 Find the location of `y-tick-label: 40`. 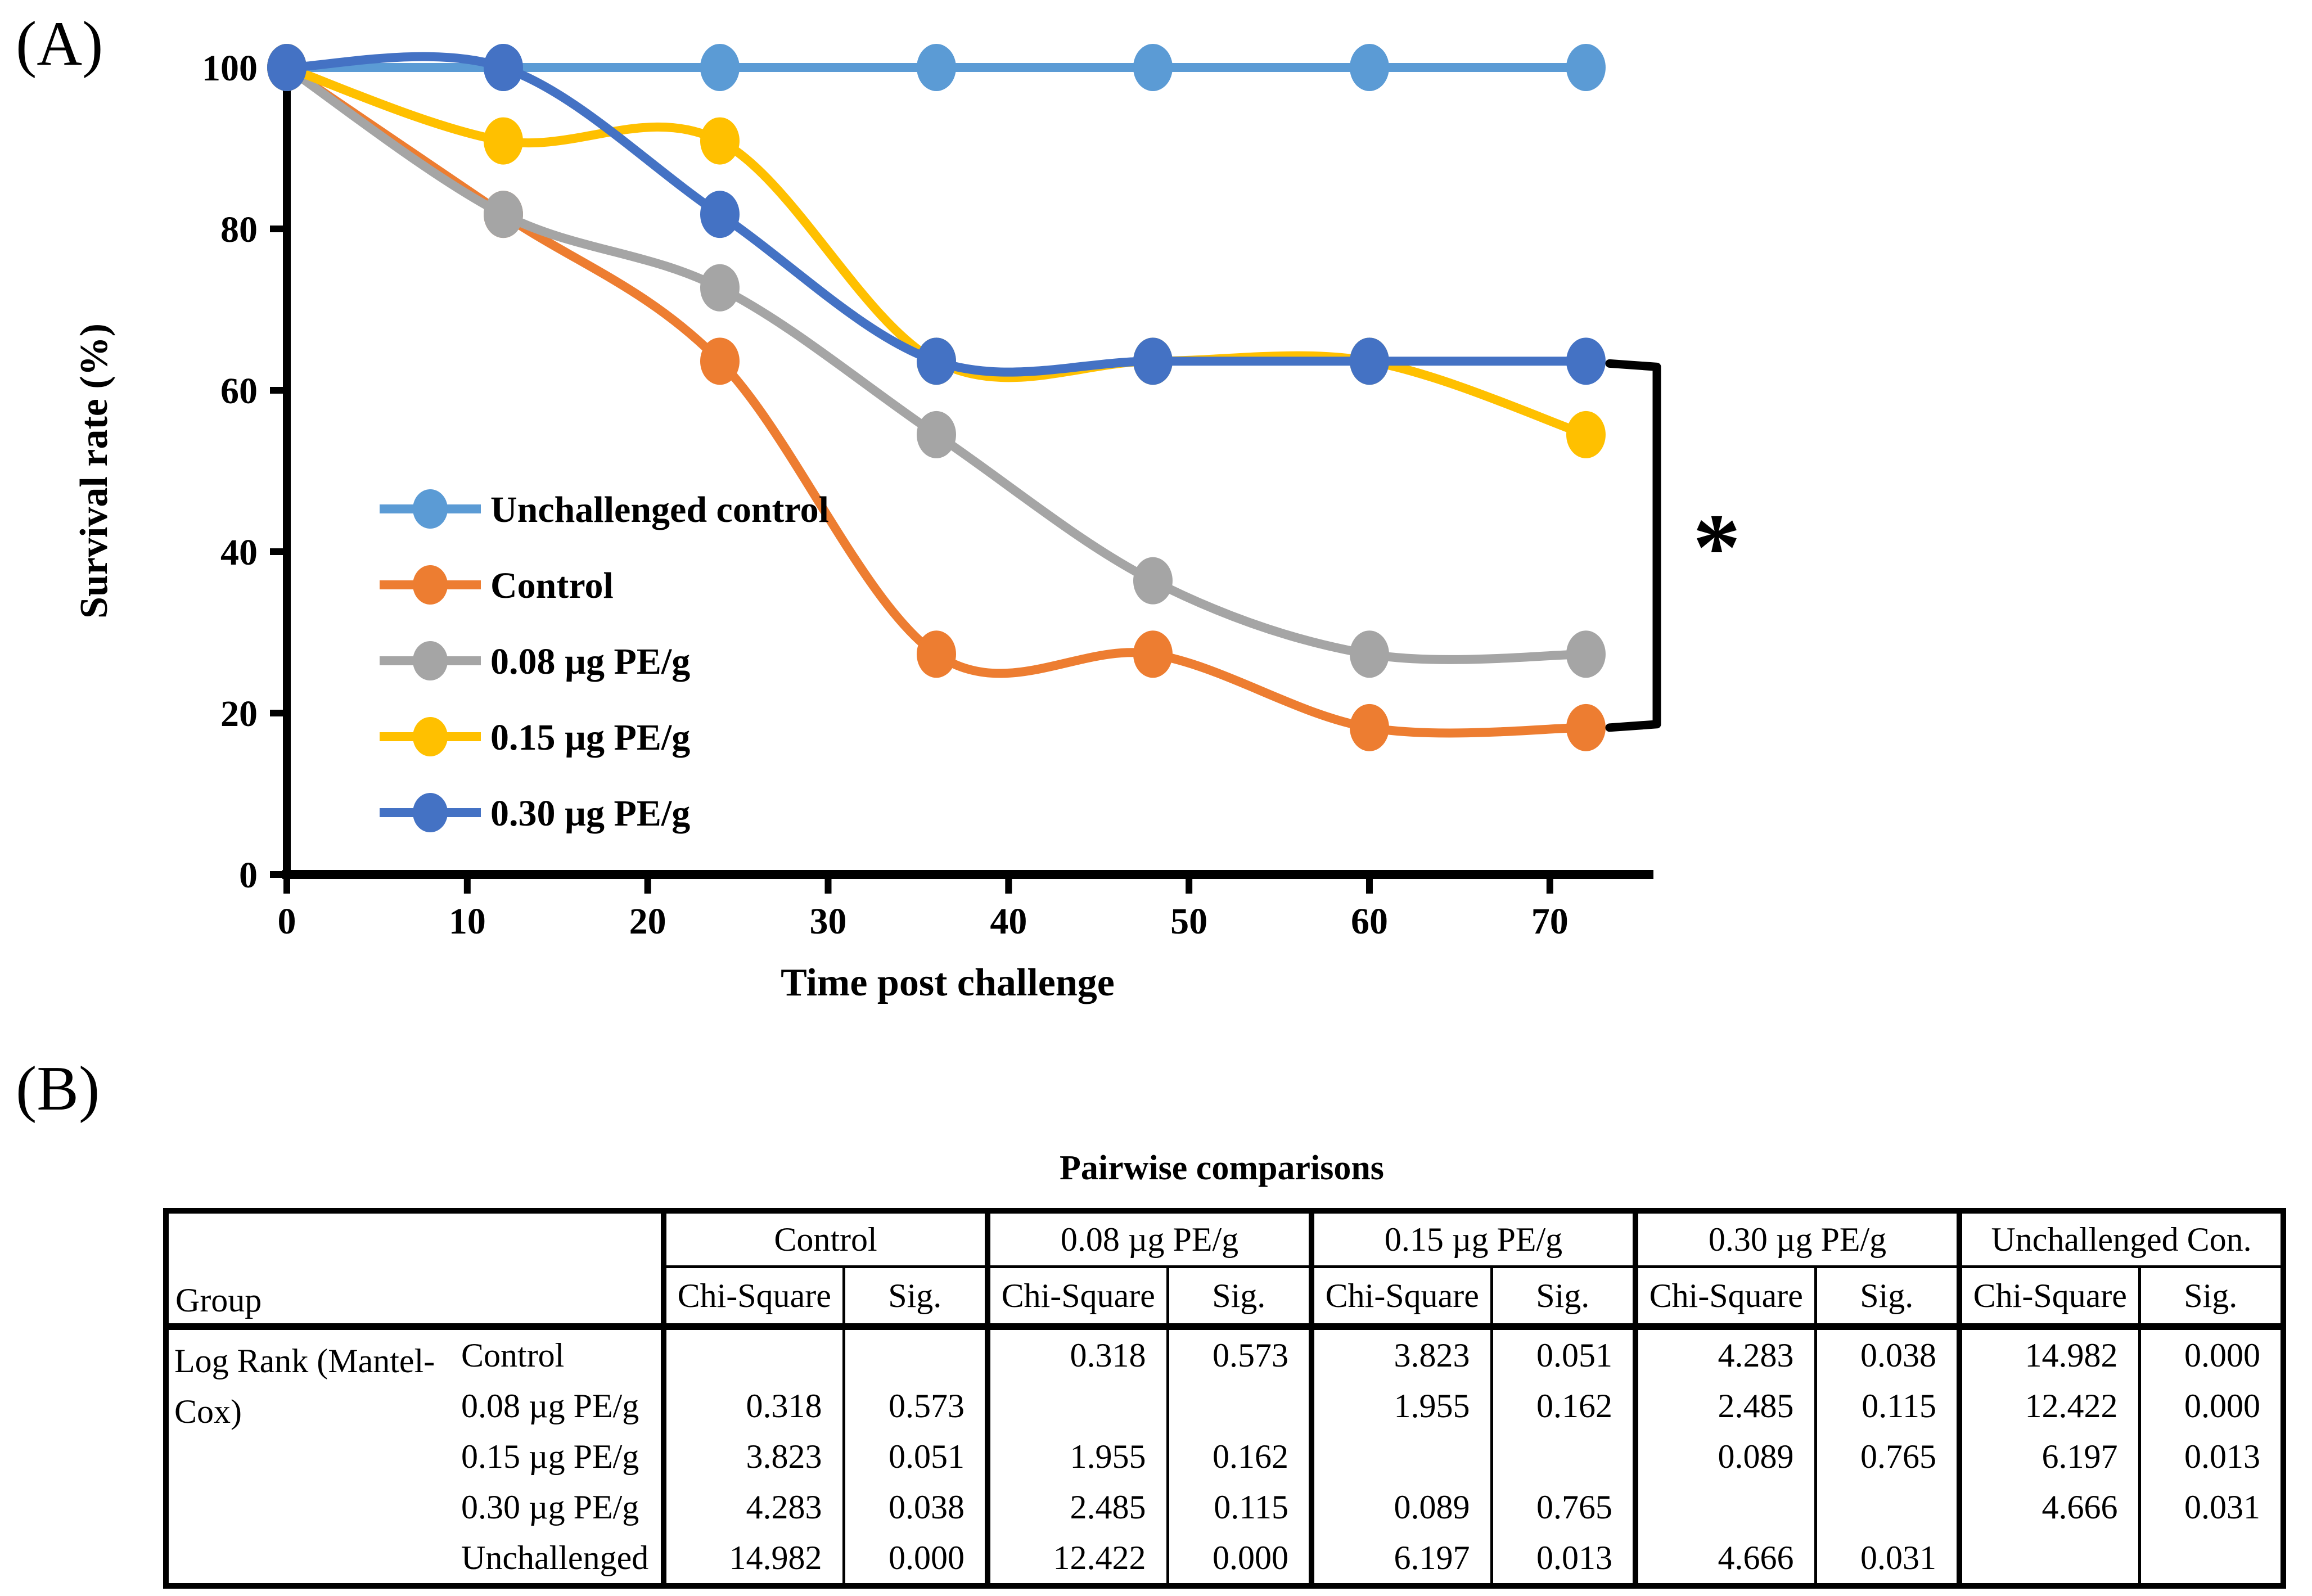

y-tick-label: 40 is located at coordinates (239, 552).